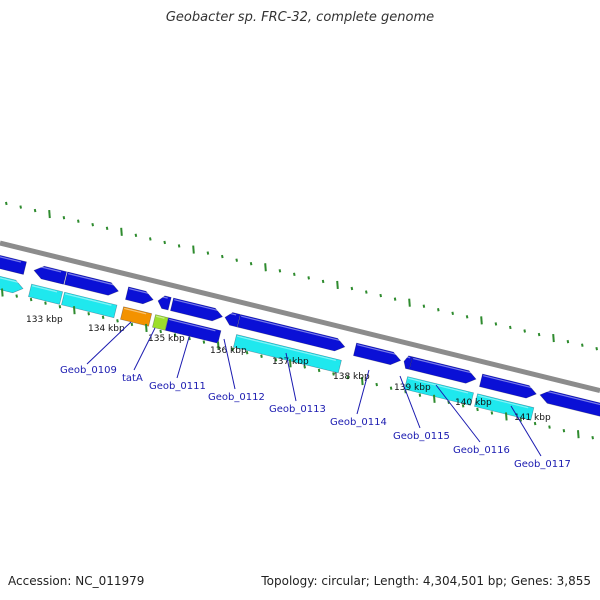 This screenshot has height=600, width=600. Describe the element at coordinates (351, 377) in the screenshot. I see `ruler-label: 138 kbp` at that location.